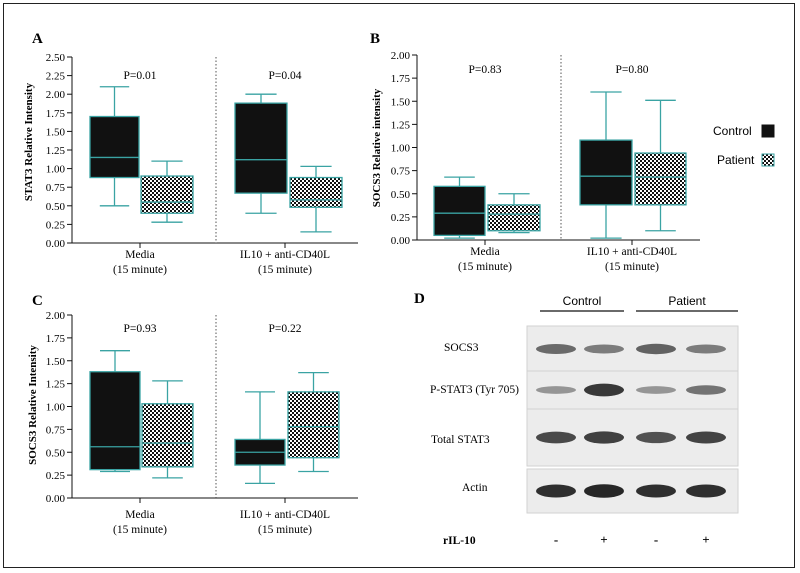  What do you see at coordinates (377, 147) in the screenshot?
I see `panel-b-y-axis-label: SOCS3 Relative intensity` at bounding box center [377, 147].